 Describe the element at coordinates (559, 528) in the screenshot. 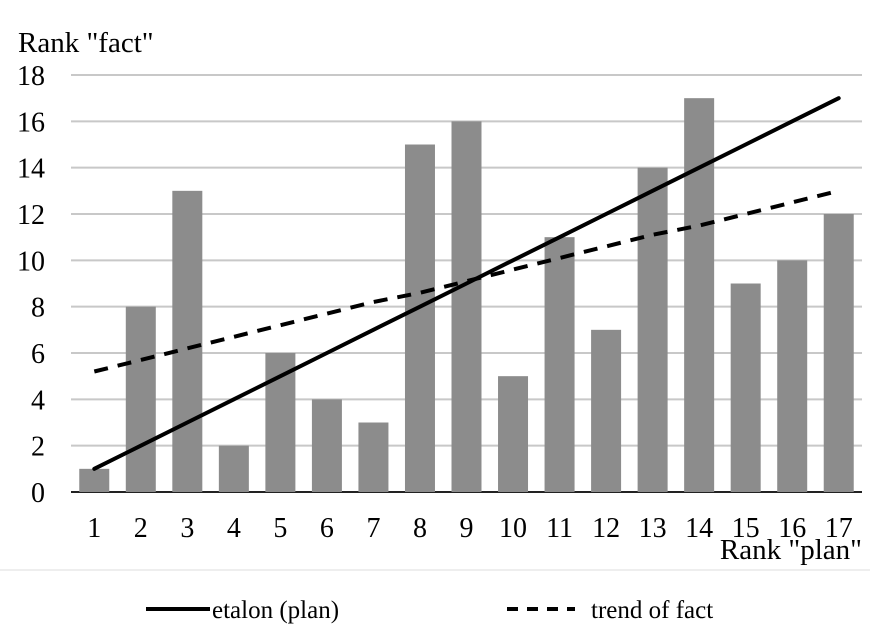

I see `x-tick-label: 11` at that location.